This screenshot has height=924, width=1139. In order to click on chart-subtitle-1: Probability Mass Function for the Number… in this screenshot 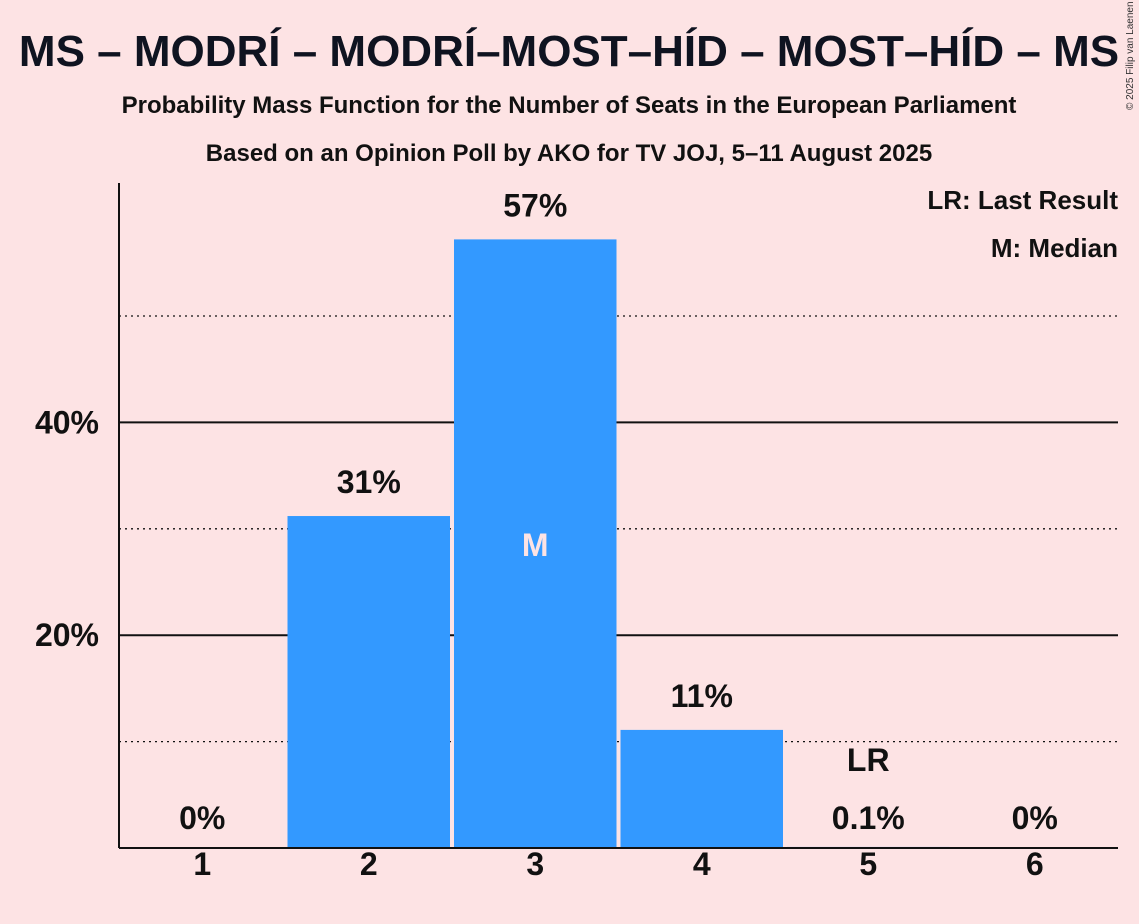, I will do `click(569, 105)`.